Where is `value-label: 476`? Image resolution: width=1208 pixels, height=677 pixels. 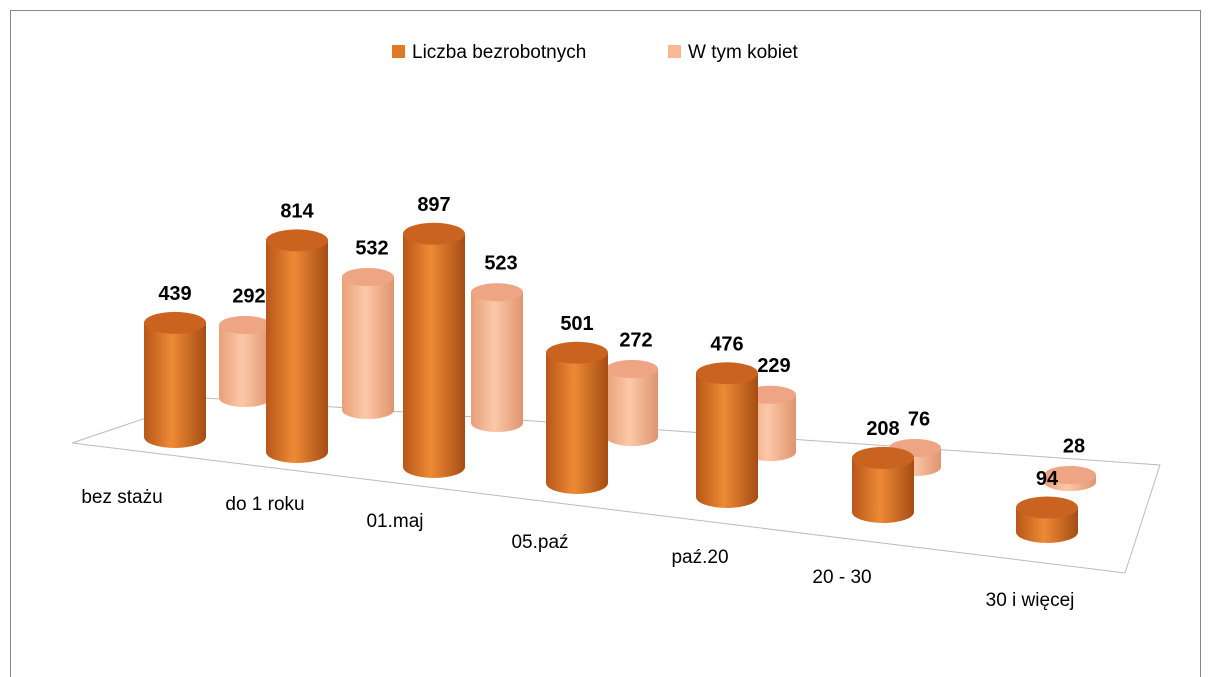 value-label: 476 is located at coordinates (726, 345).